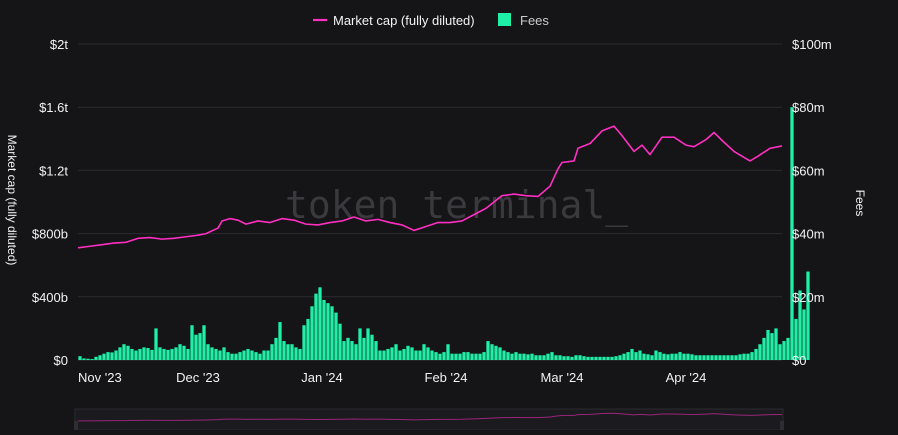 The image size is (898, 435). I want to click on right-tick-label: $80m, so click(808, 107).